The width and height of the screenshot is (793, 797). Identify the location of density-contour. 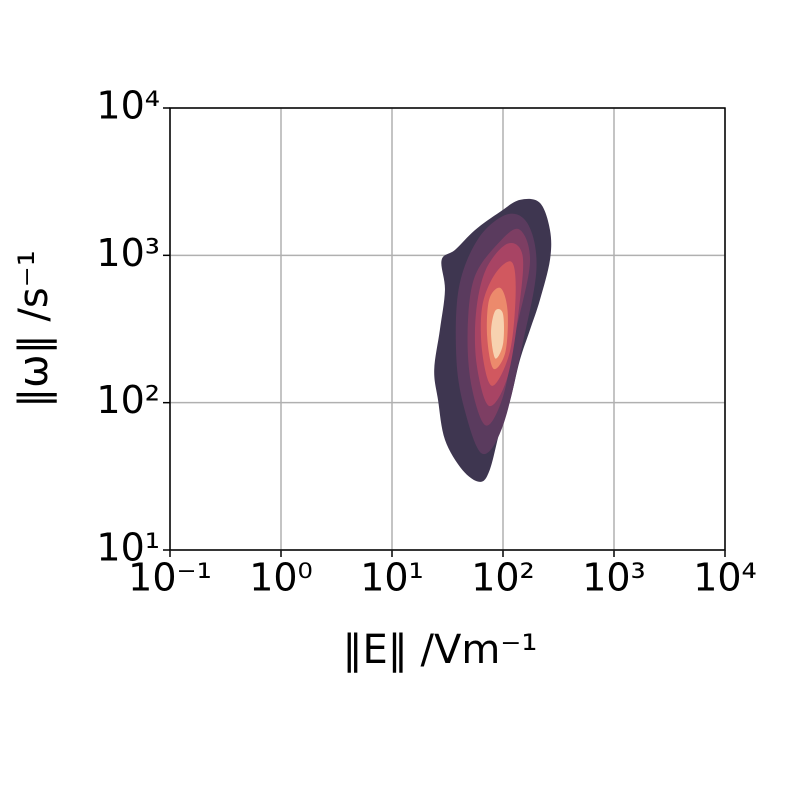
(497, 334).